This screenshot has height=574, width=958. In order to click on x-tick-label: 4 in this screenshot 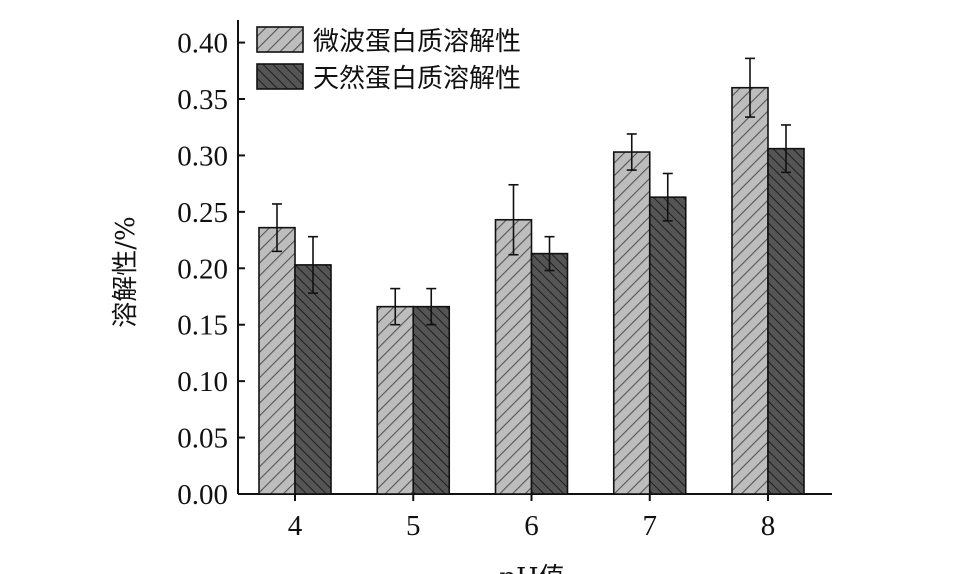, I will do `click(295, 526)`.